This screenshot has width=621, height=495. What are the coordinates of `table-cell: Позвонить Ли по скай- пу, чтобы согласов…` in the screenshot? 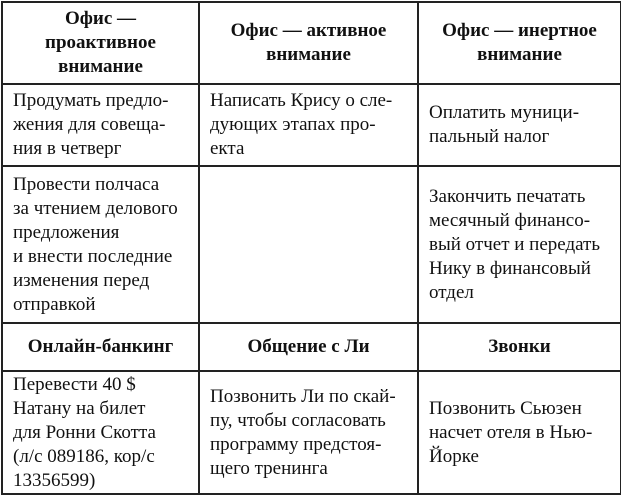 It's located at (308, 432).